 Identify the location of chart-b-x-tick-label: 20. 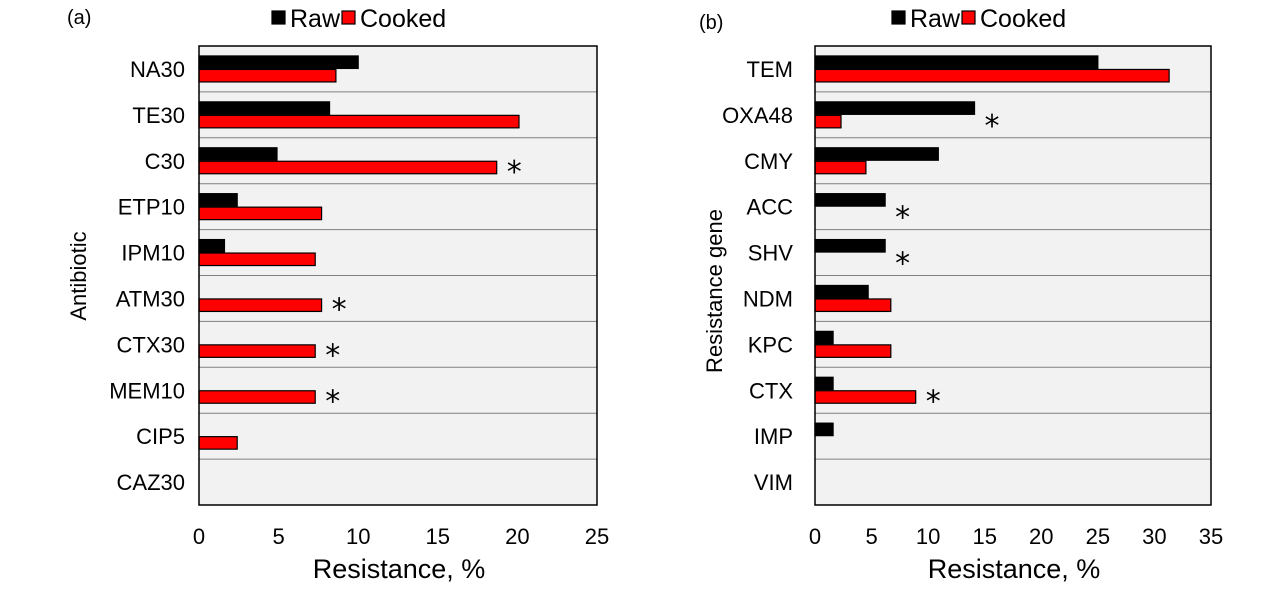
(1041, 536).